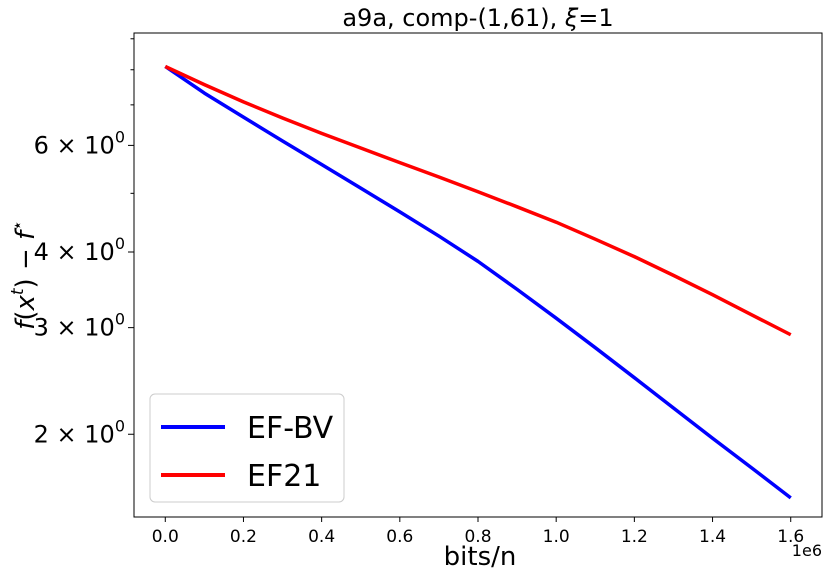 This screenshot has width=831, height=575. Describe the element at coordinates (790, 537) in the screenshot. I see `x-tick-label: 1.6` at that location.